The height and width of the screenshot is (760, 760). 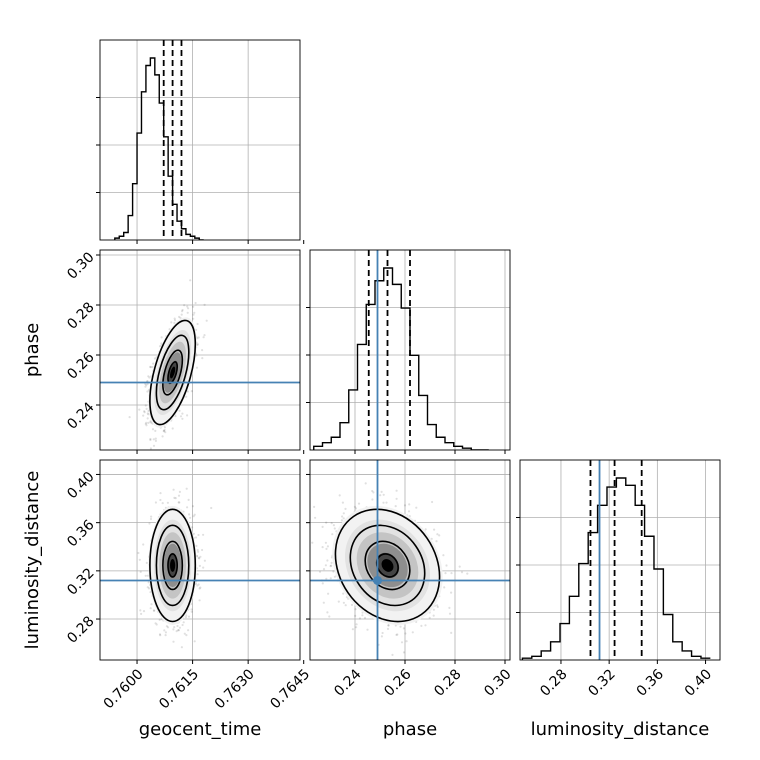 I want to click on y-tick-label-luminosity_distance: 0.36, so click(x=80, y=533).